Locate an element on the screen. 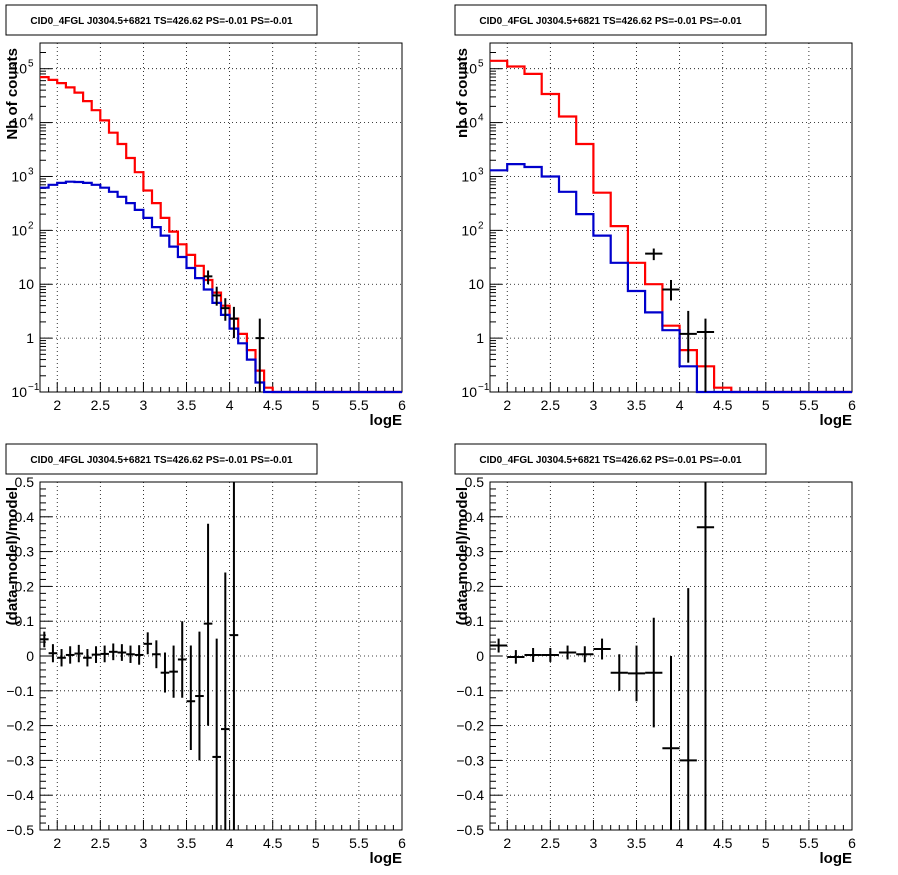 This screenshot has width=898, height=875. series-model_source is located at coordinates (671, 278).